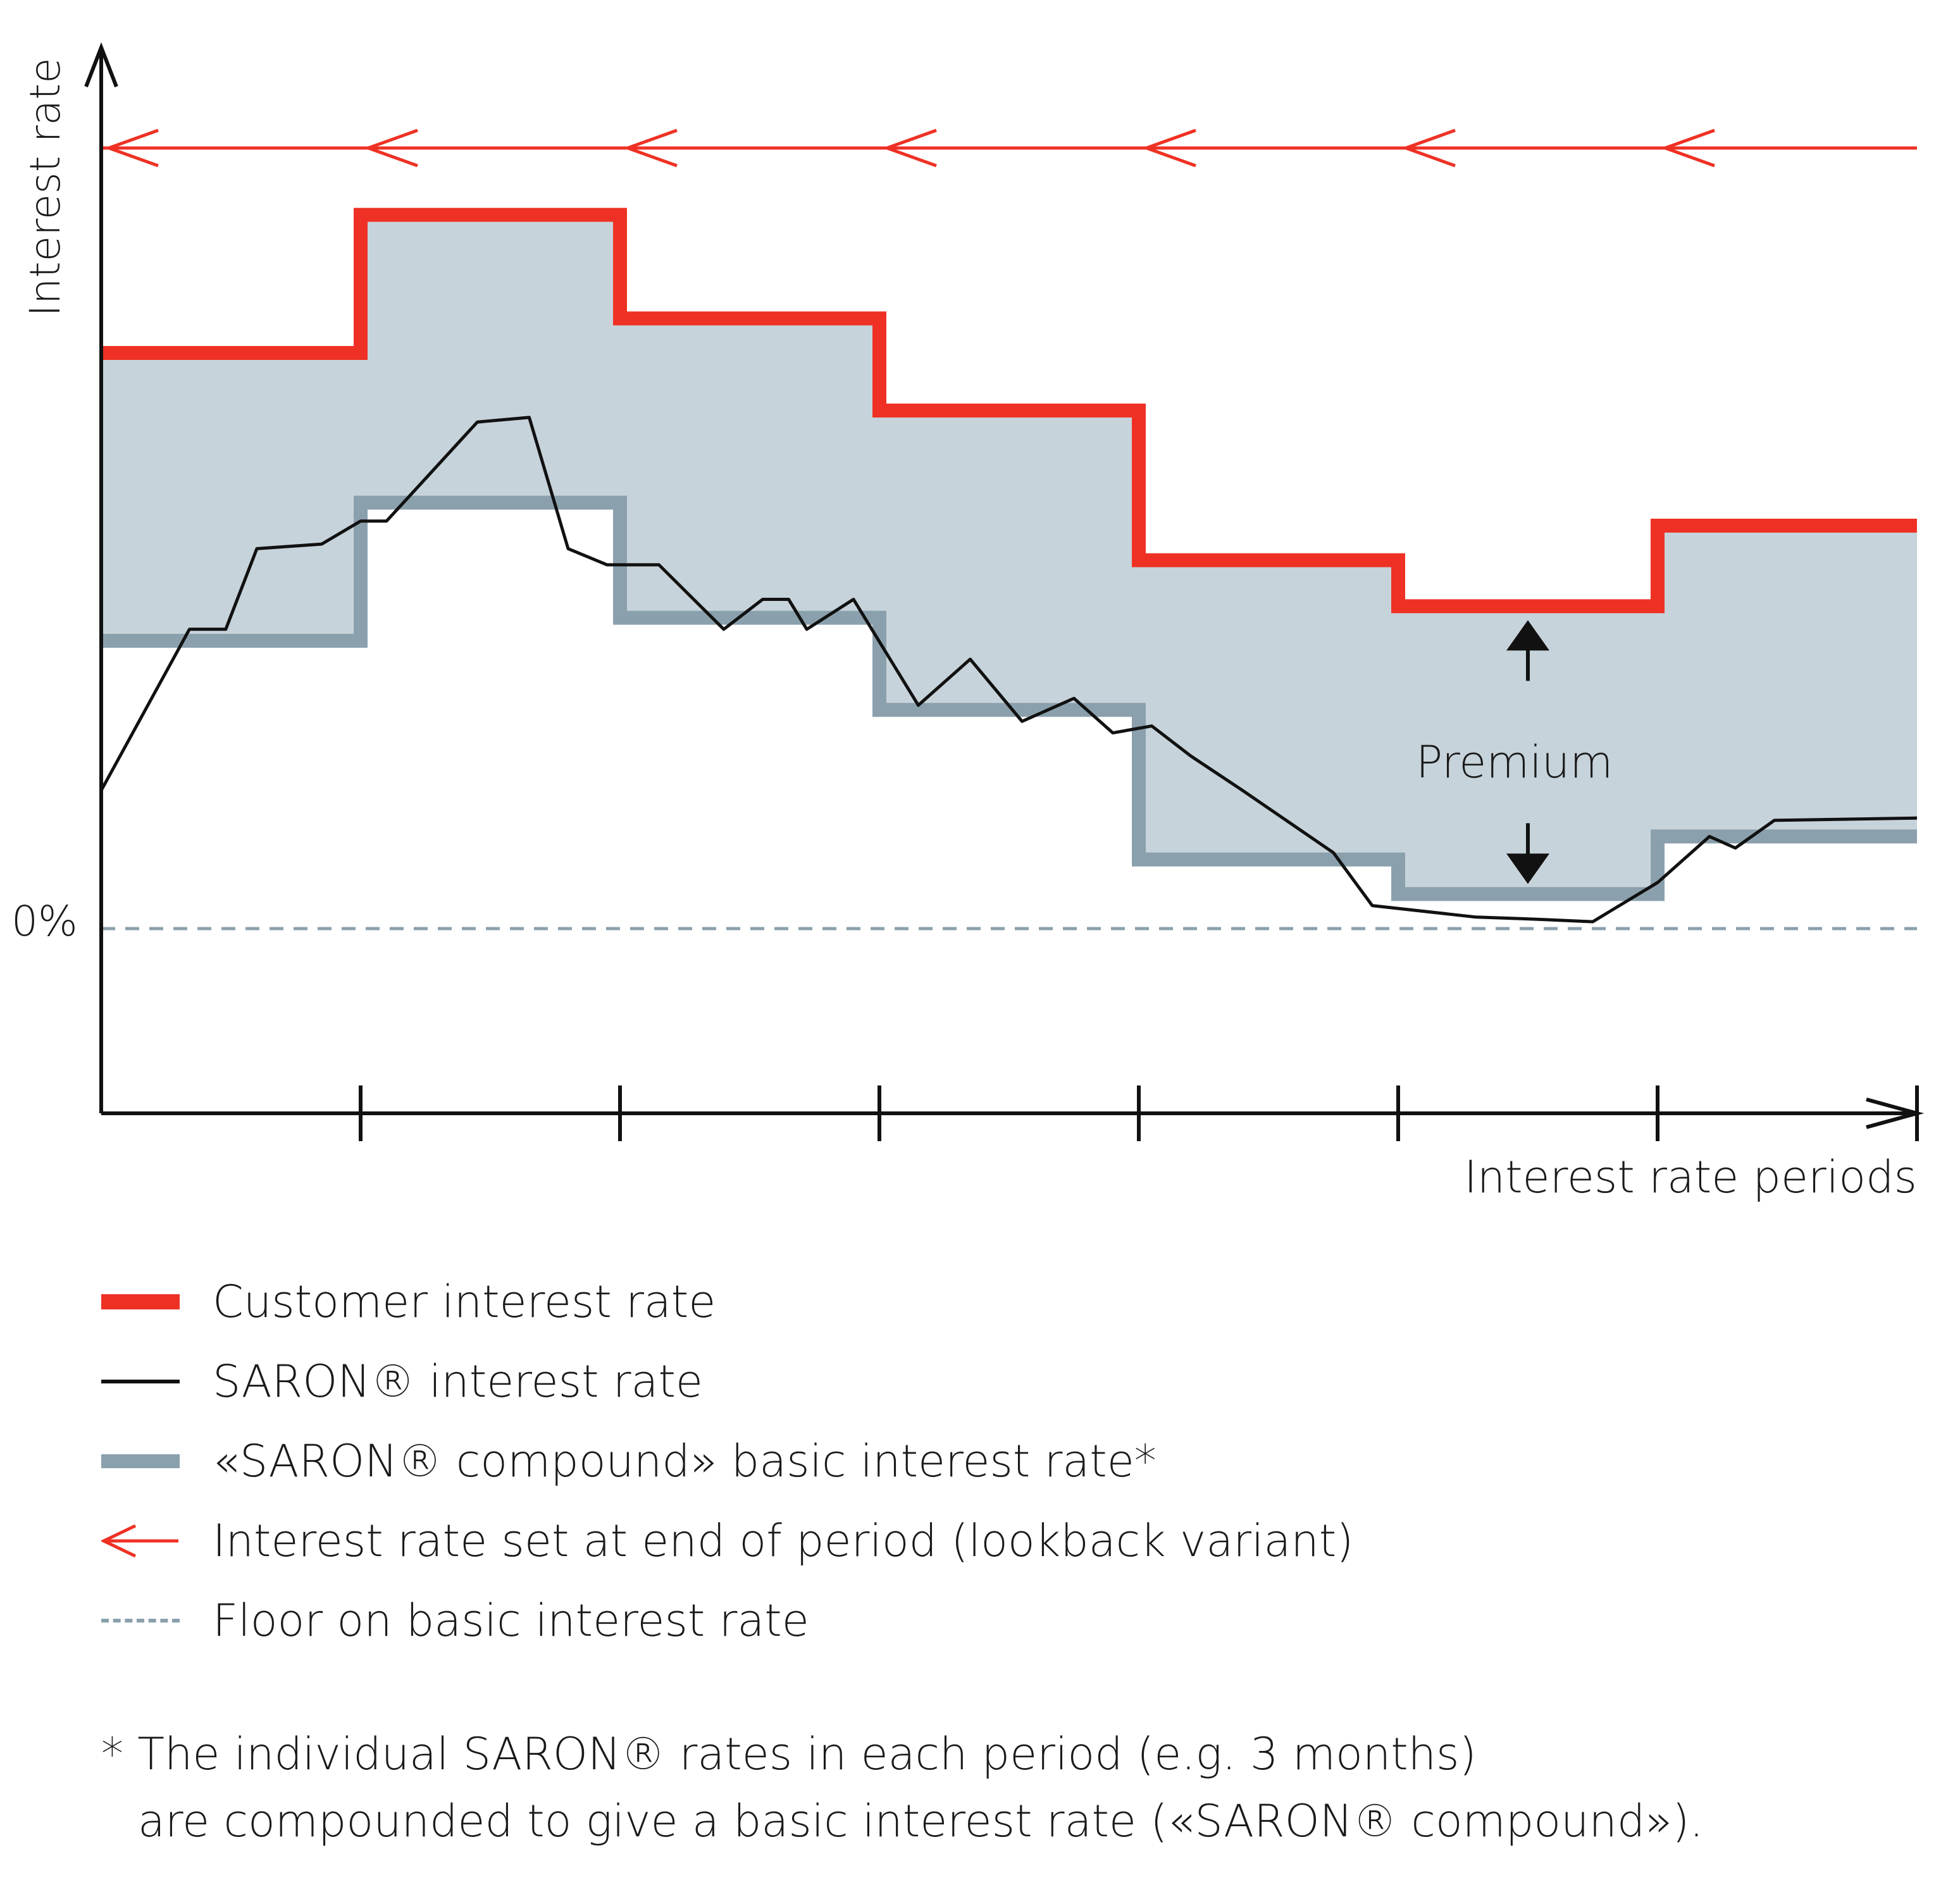  I want to click on legend-swatch-floor, so click(140, 1621).